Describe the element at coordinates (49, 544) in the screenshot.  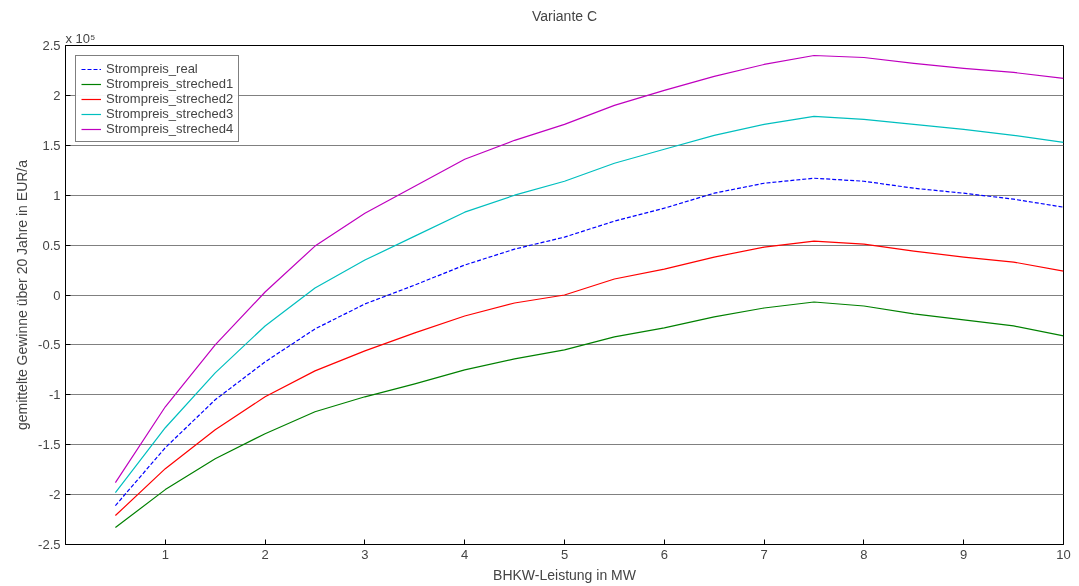
I see `y-tick-label: -2.5` at that location.